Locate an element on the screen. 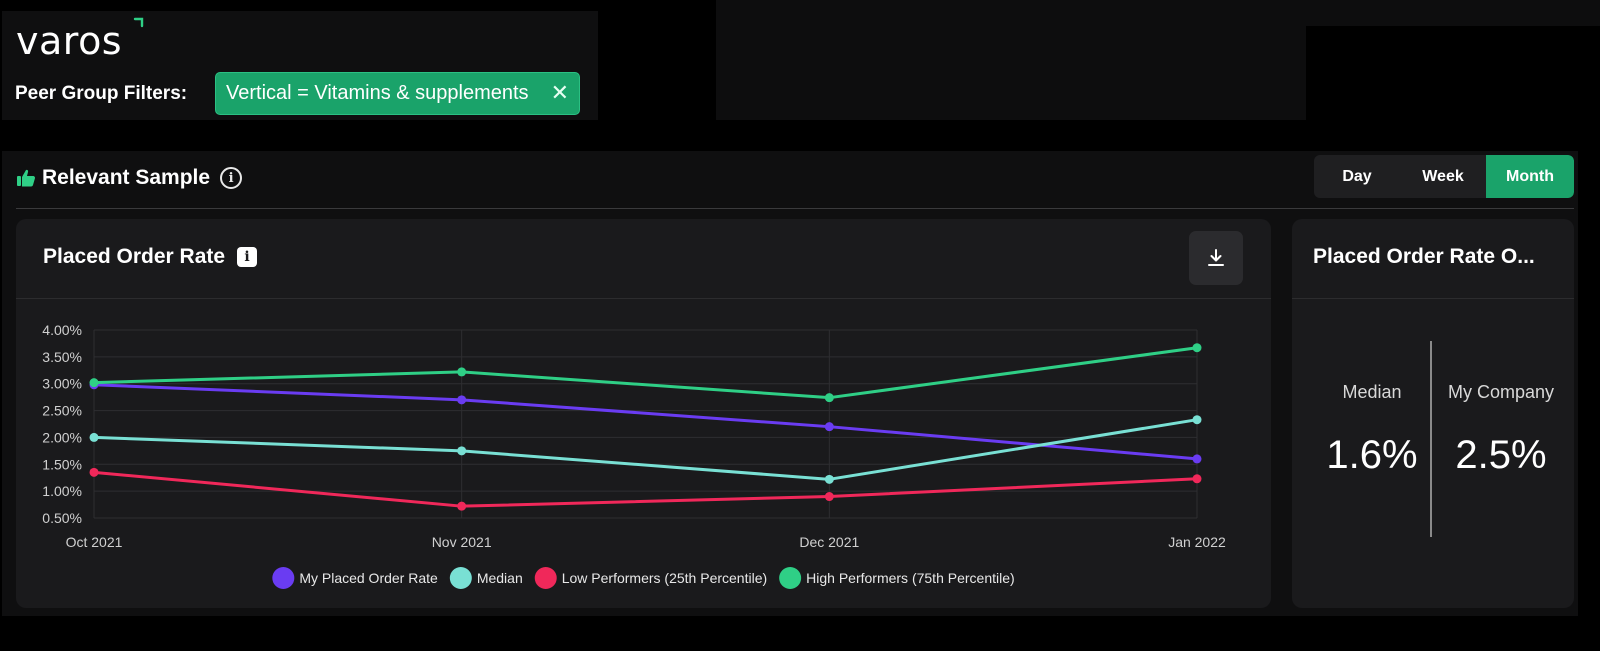 The image size is (1600, 651). y-tick-label: 4.00% is located at coordinates (62, 330).